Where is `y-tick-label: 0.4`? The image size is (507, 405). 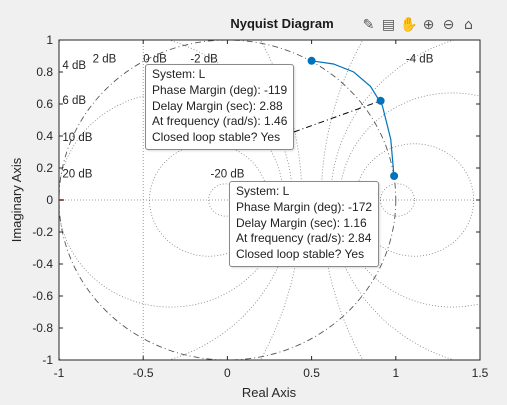 y-tick-label: 0.4 is located at coordinates (44, 136).